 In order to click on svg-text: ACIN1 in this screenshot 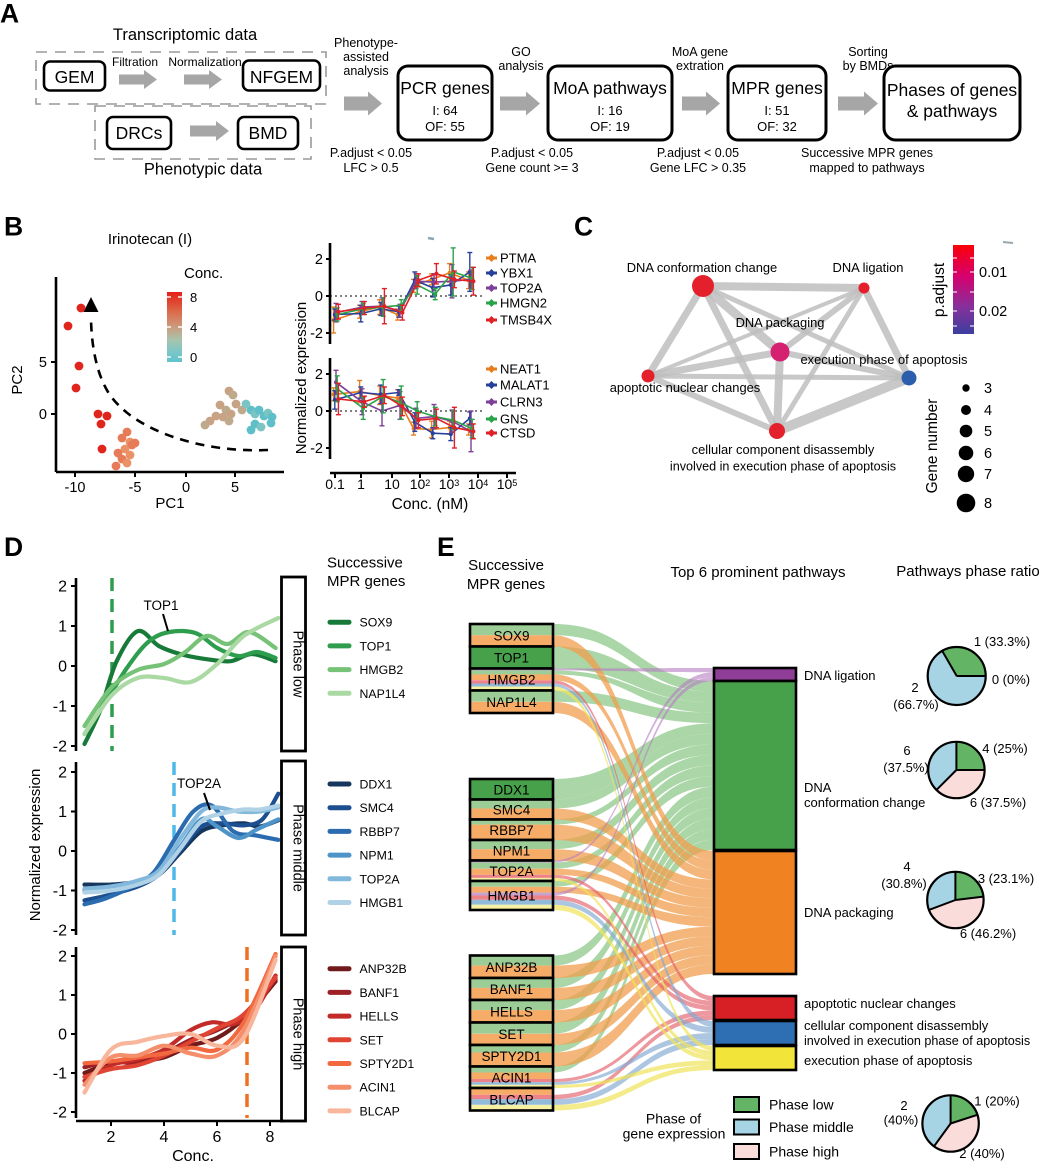, I will do `click(378, 1088)`.